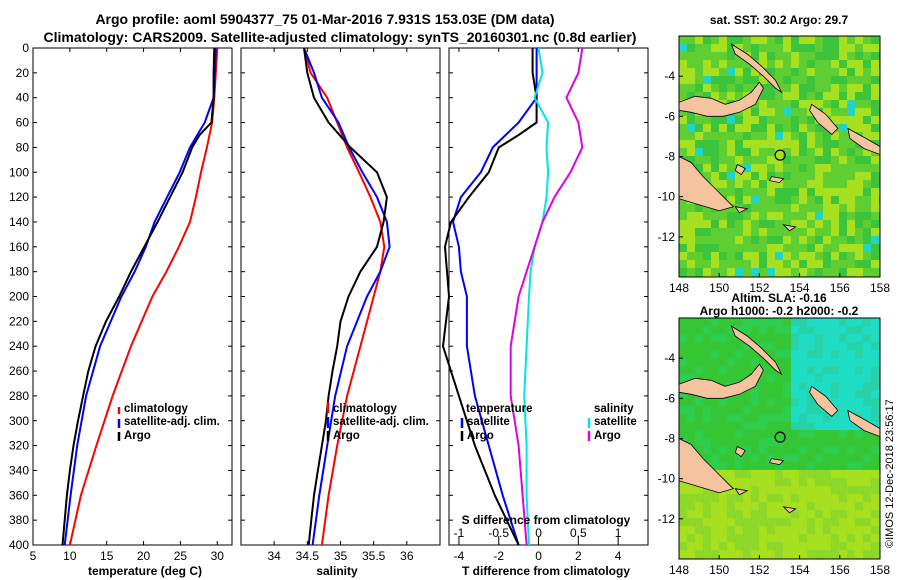 This screenshot has height=580, width=900. Describe the element at coordinates (880, 570) in the screenshot. I see `lon-tick-label: 158` at that location.